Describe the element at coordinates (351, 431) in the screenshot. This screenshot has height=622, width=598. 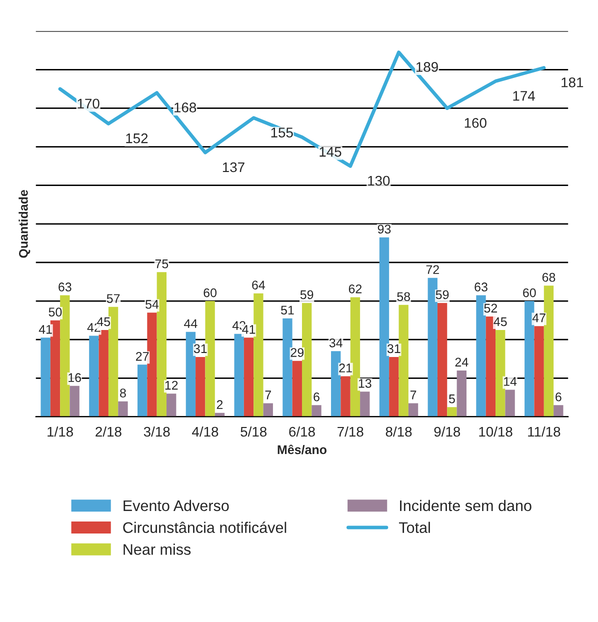
I see `x-tick-label: 7/18` at that location.